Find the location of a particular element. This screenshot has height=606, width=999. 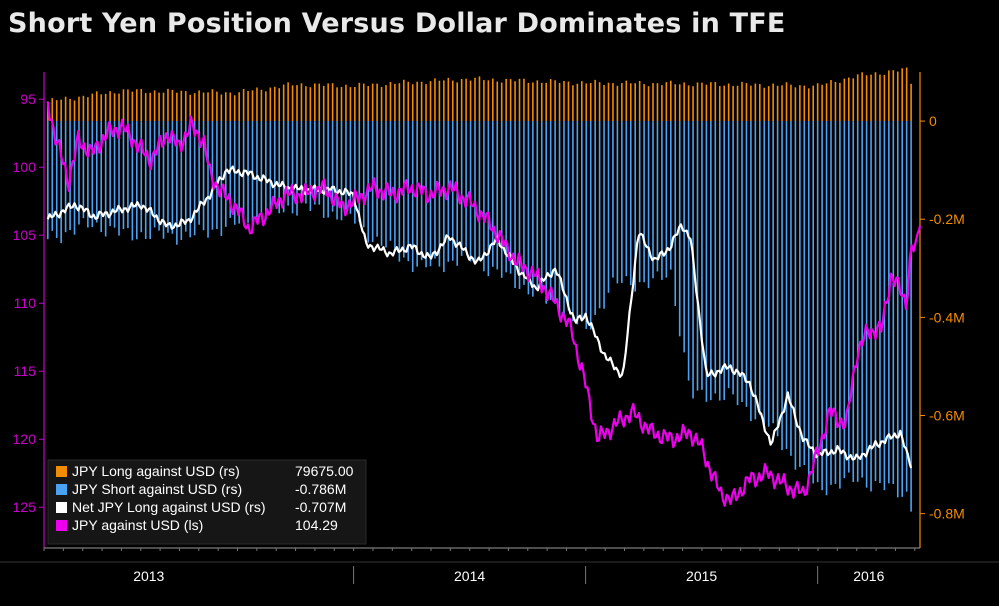

right-axis-tick-label: -0.8M is located at coordinates (947, 514).